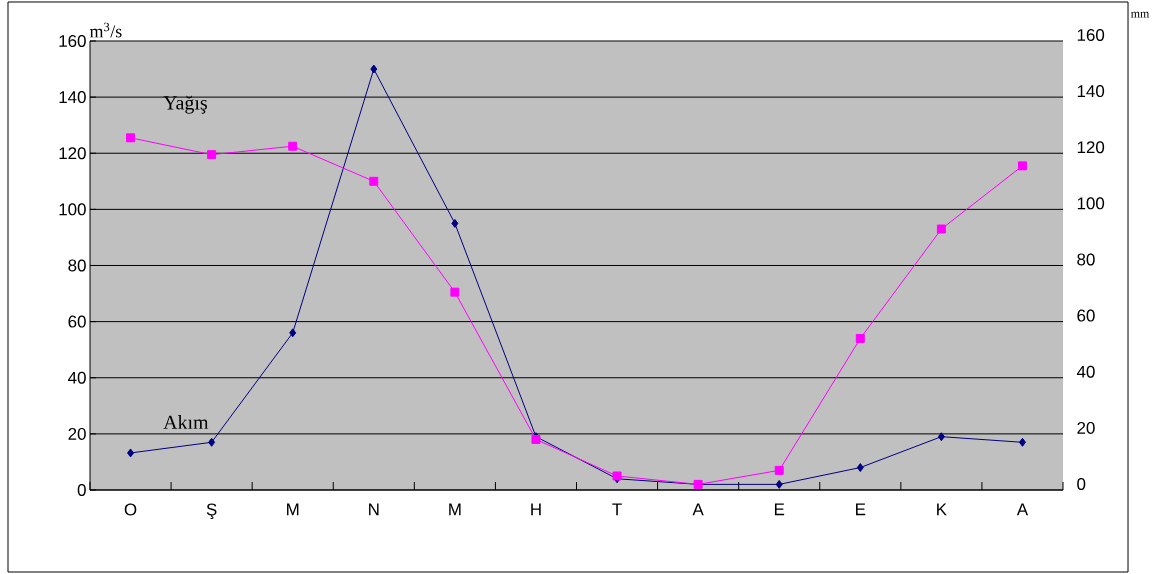 This screenshot has height=574, width=1158. I want to click on y2-tick-label: 20, so click(1086, 427).